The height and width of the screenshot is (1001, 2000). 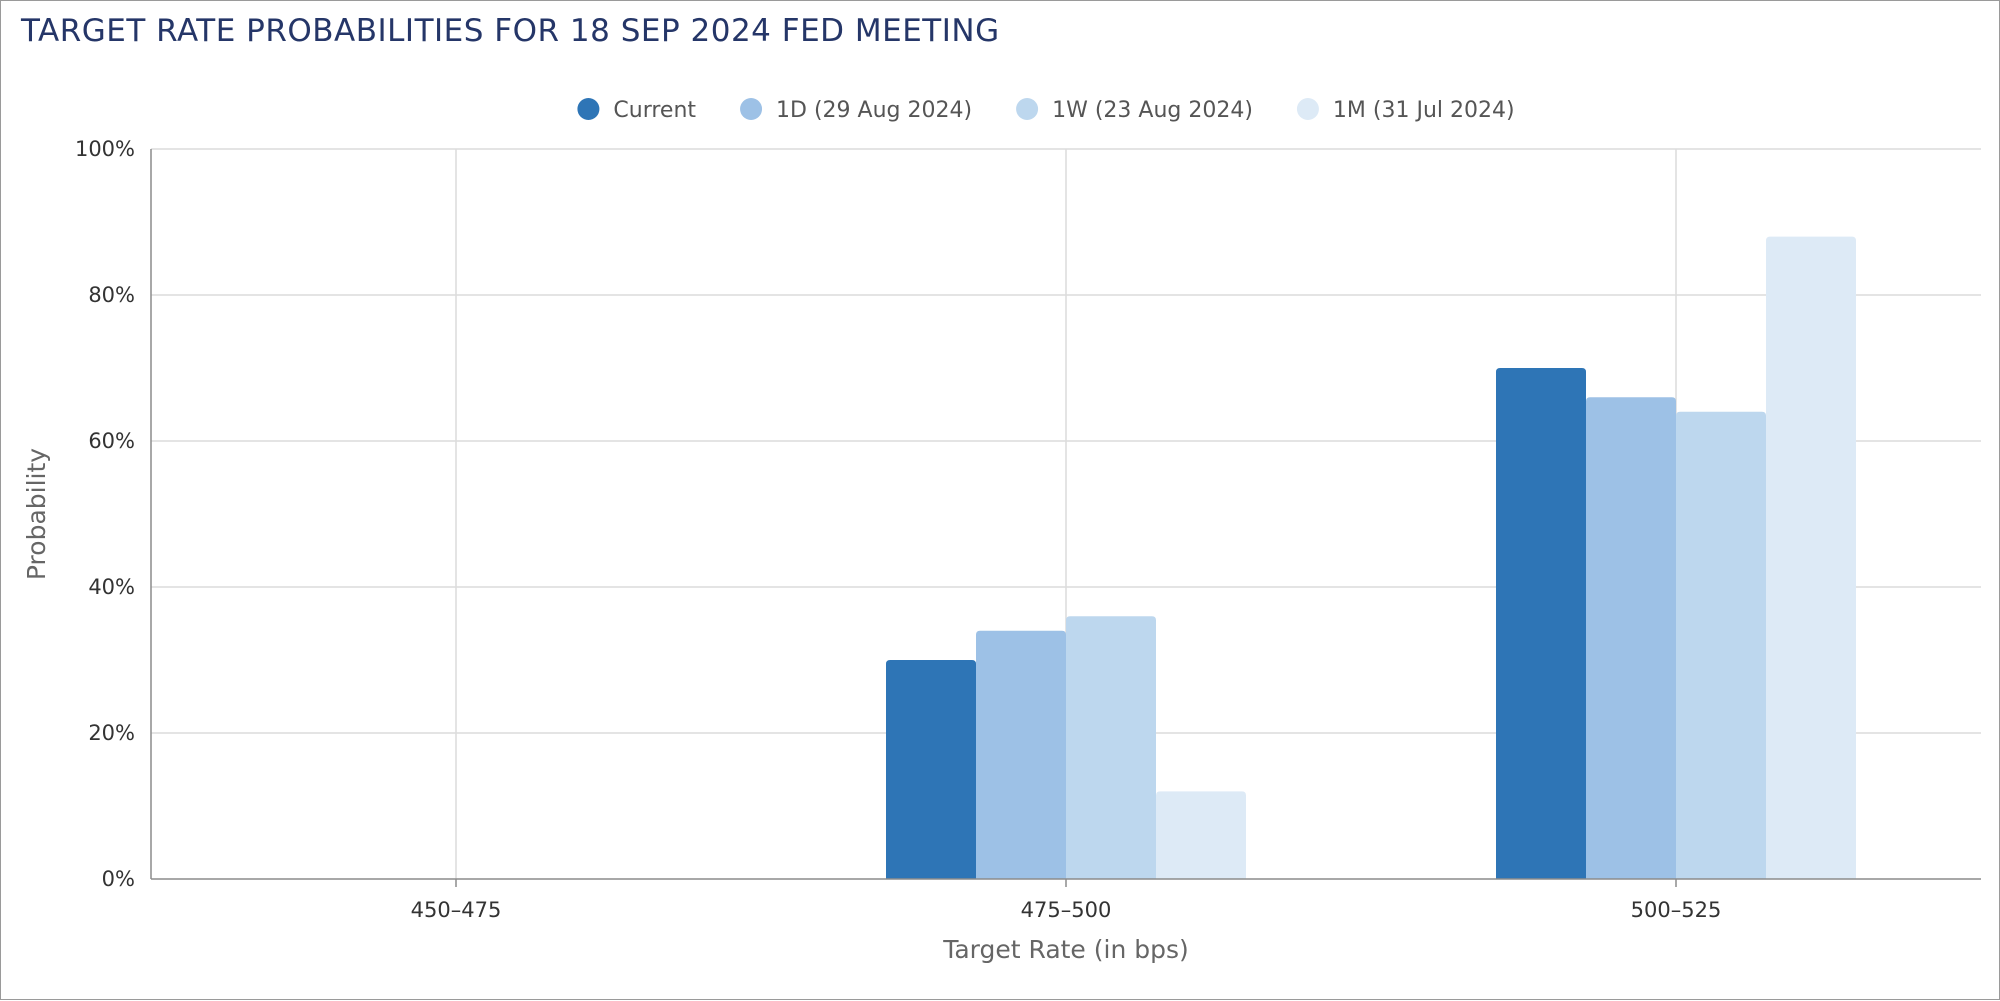 I want to click on legend-label-3: 1W (23 Aug 2024), so click(x=1152, y=110).